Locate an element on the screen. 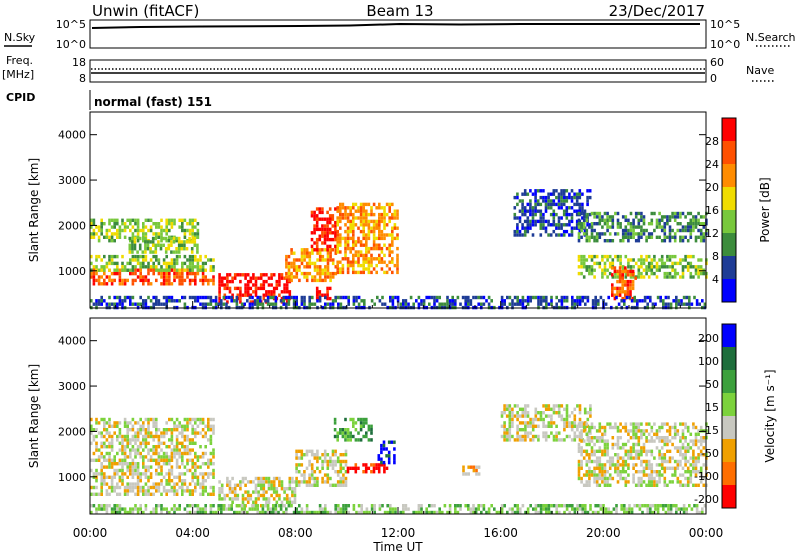 The image size is (800, 554). velocity-colorbar-tick-label: 15 is located at coordinates (712, 407).